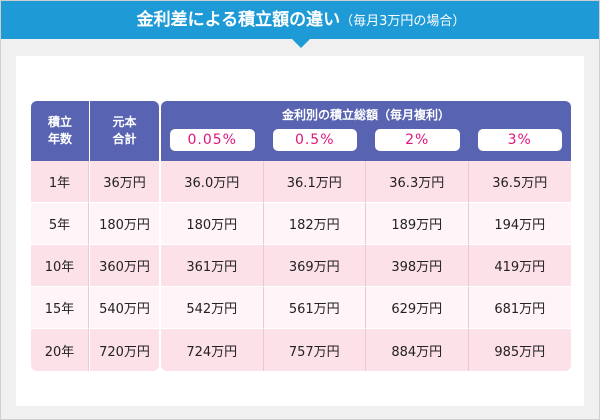  I want to click on row-label: 540万円, so click(124, 308).